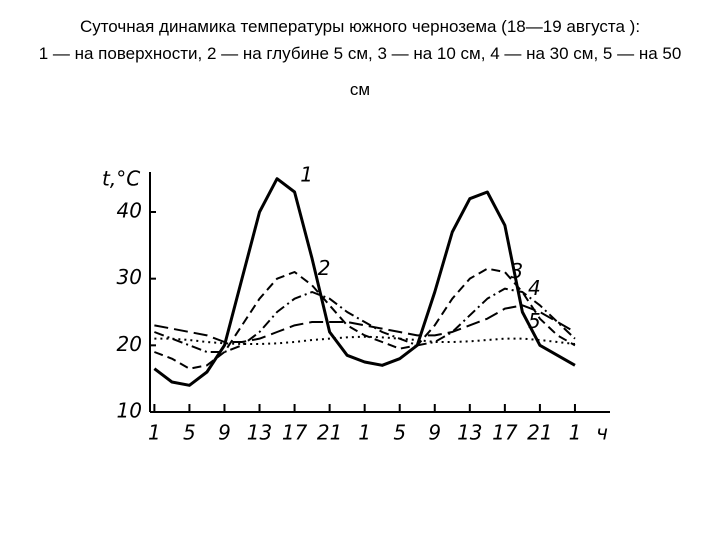 Image resolution: width=720 pixels, height=540 pixels. Describe the element at coordinates (129, 411) in the screenshot. I see `y-tick-label: 10` at that location.